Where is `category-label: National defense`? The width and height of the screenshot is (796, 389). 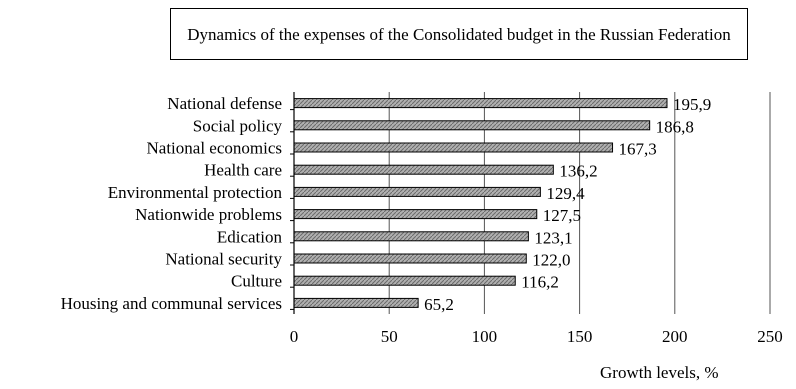 category-label: National defense is located at coordinates (224, 103).